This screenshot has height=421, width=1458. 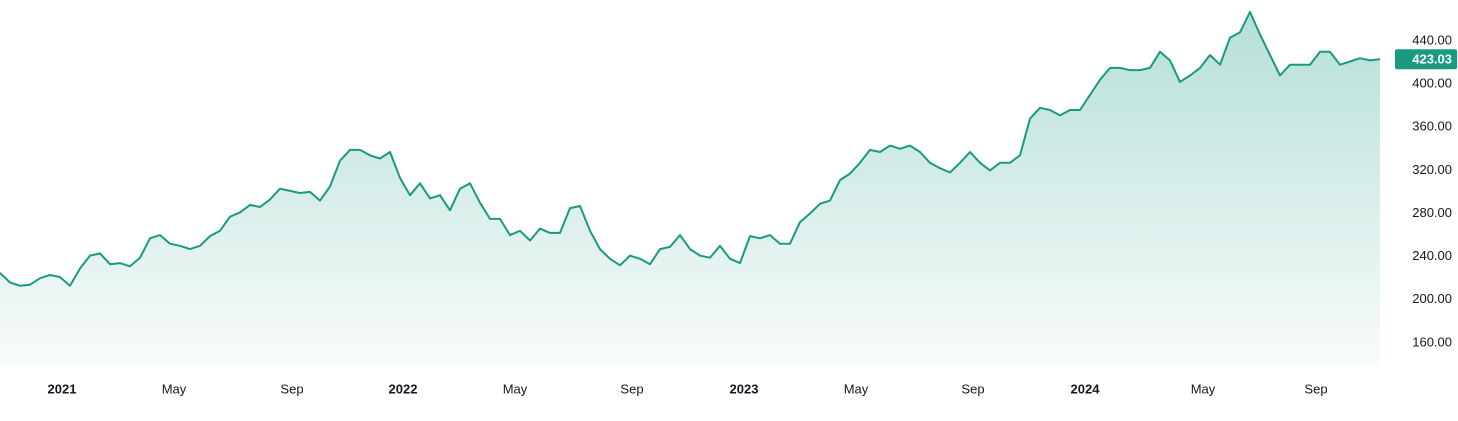 I want to click on y-tick-label: 200.00, so click(x=1432, y=298).